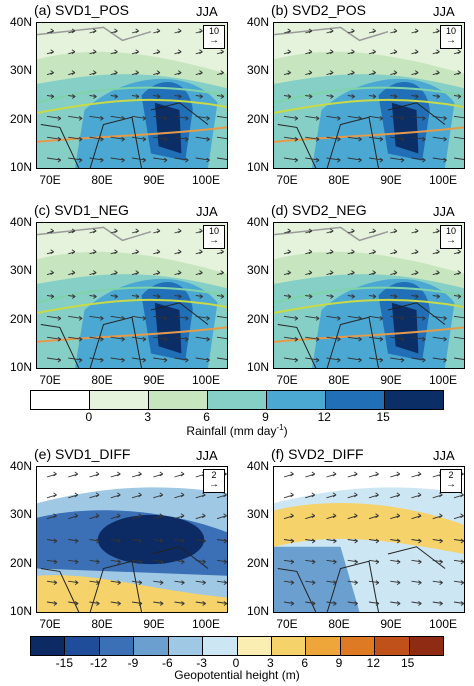  I want to click on colorbar-tick-label: -3, so click(201, 663).